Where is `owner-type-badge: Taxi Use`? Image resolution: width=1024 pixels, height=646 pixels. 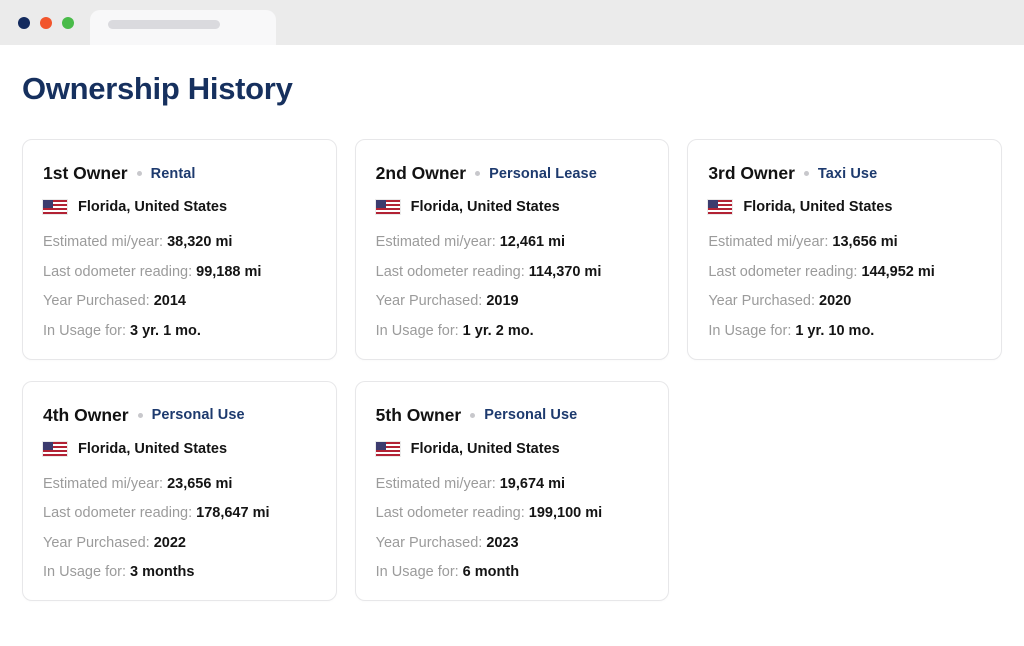 owner-type-badge: Taxi Use is located at coordinates (847, 173).